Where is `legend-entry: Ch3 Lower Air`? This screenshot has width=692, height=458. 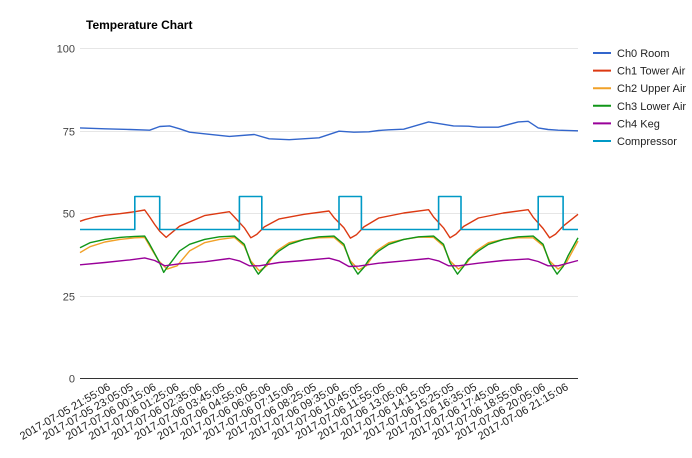
legend-entry: Ch3 Lower Air is located at coordinates (651, 107).